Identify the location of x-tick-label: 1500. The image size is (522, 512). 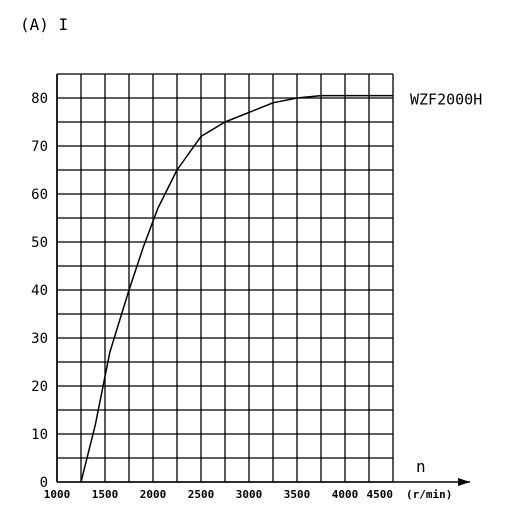
(105, 494).